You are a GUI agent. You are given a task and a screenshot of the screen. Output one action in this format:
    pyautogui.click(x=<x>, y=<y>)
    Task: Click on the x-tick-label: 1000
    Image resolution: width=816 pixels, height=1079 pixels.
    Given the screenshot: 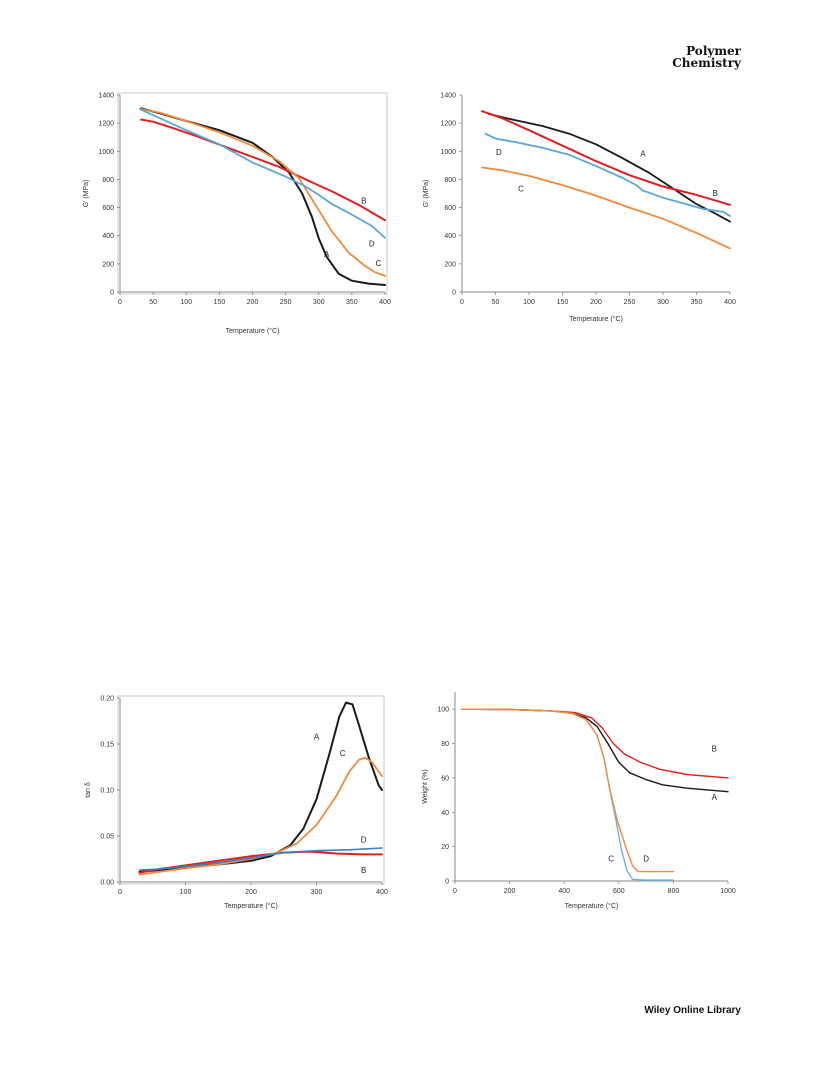 What is the action you would take?
    pyautogui.click(x=728, y=891)
    